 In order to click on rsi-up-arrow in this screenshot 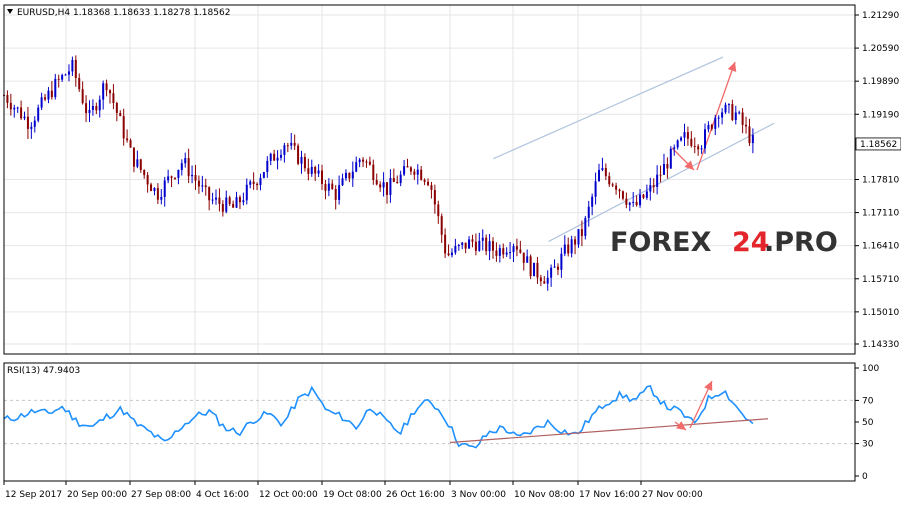, I will do `click(701, 404)`.